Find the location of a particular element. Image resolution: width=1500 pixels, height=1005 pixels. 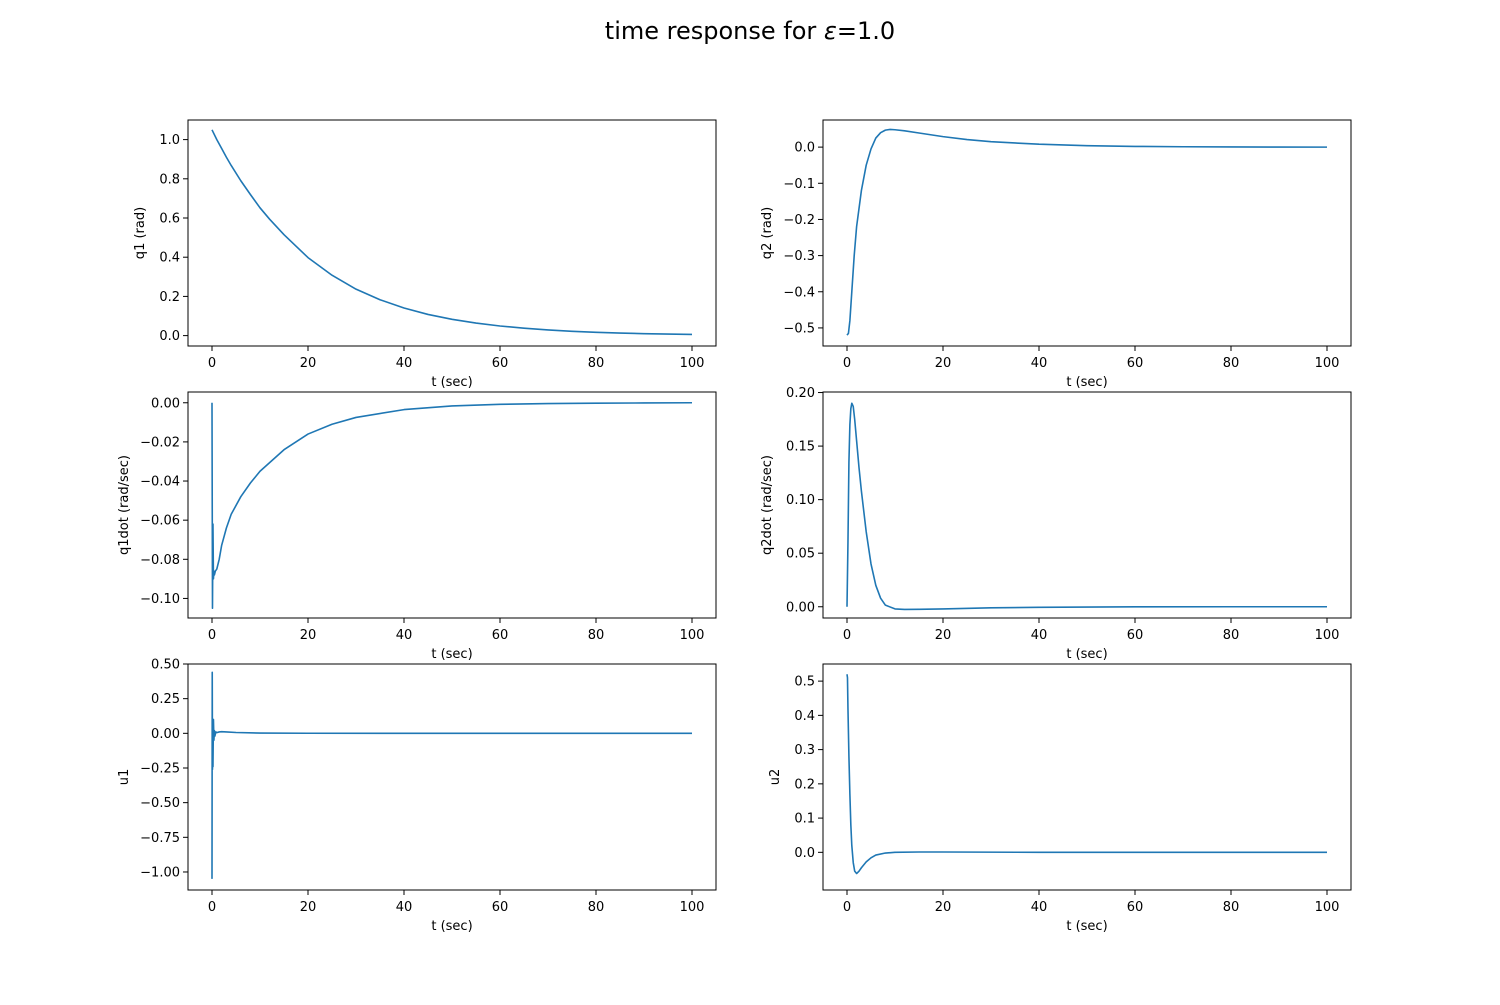

figure-title: time response for ε=1.0 is located at coordinates (750, 31).